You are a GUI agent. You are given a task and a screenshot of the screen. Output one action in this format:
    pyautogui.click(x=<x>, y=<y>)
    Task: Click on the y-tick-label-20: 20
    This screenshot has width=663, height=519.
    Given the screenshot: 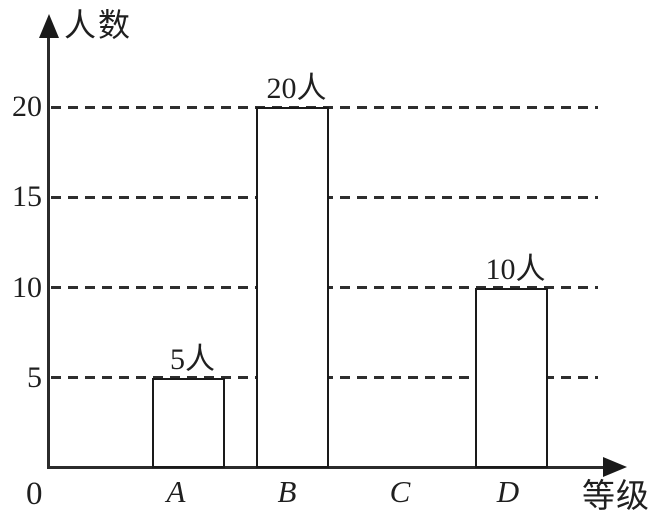 What is the action you would take?
    pyautogui.click(x=27, y=106)
    